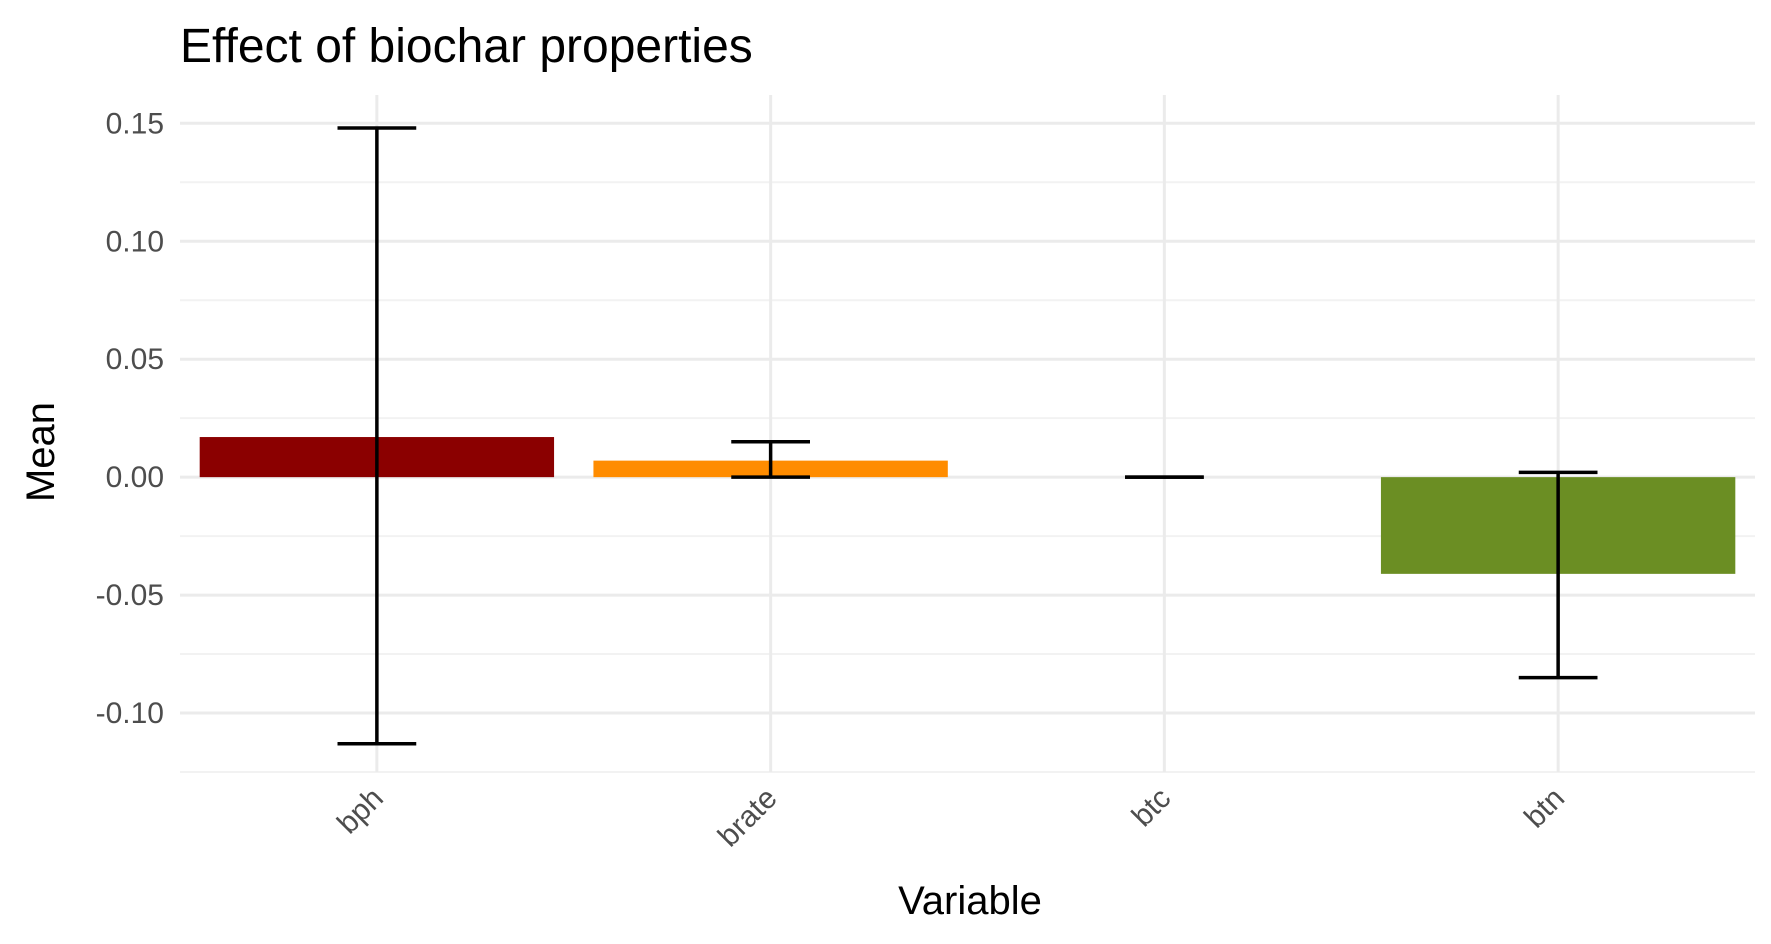 The height and width of the screenshot is (944, 1771). What do you see at coordinates (1152, 808) in the screenshot?
I see `x-tick-label-btc: btc` at bounding box center [1152, 808].